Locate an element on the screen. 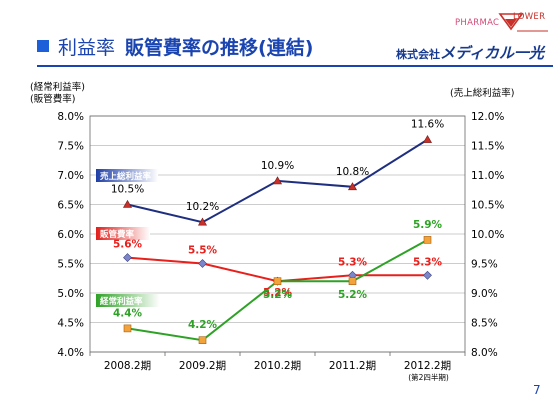  right-axis-note: (売上総利益率) is located at coordinates (482, 93).